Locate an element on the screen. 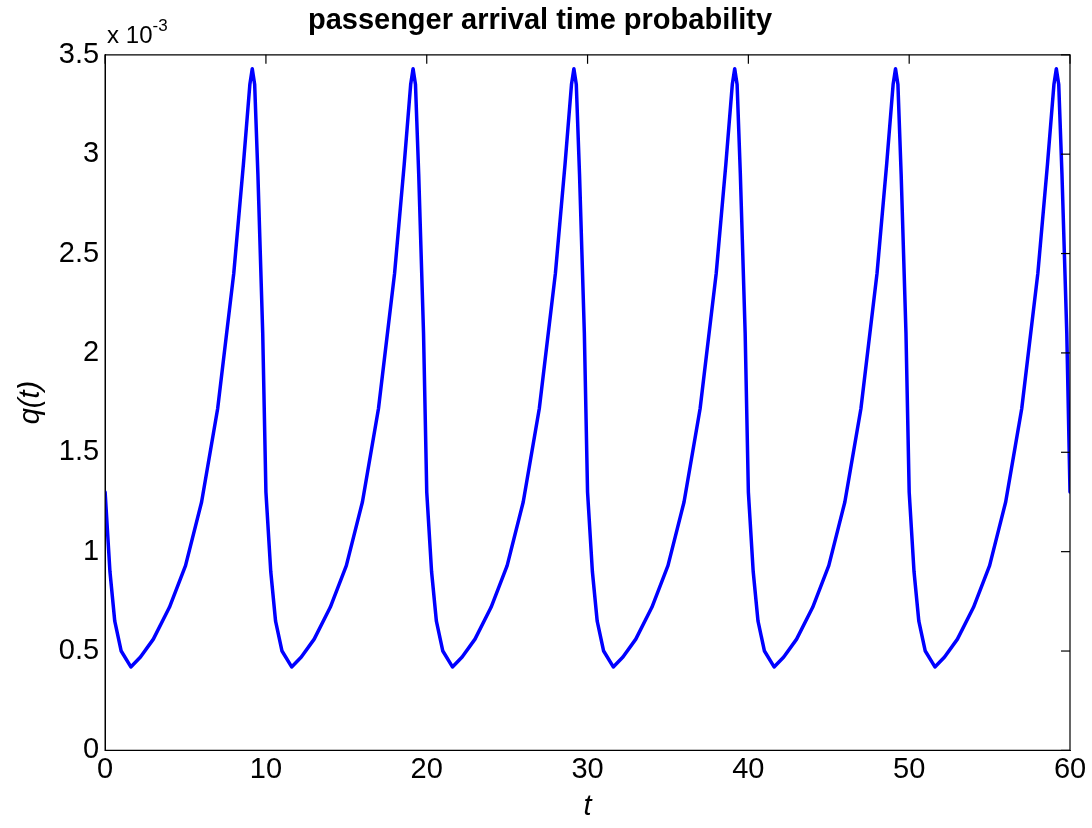 The height and width of the screenshot is (828, 1092). y-tick-label: 2.5 is located at coordinates (79, 251).